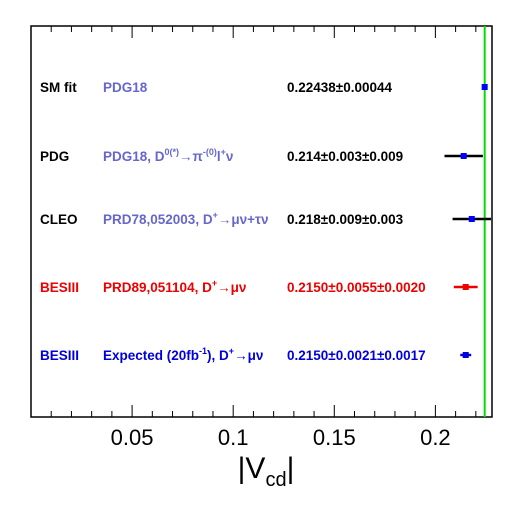 The width and height of the screenshot is (526, 505). Describe the element at coordinates (186, 218) in the screenshot. I see `reference-label: PRD78,052003, D+→μν+τν` at that location.